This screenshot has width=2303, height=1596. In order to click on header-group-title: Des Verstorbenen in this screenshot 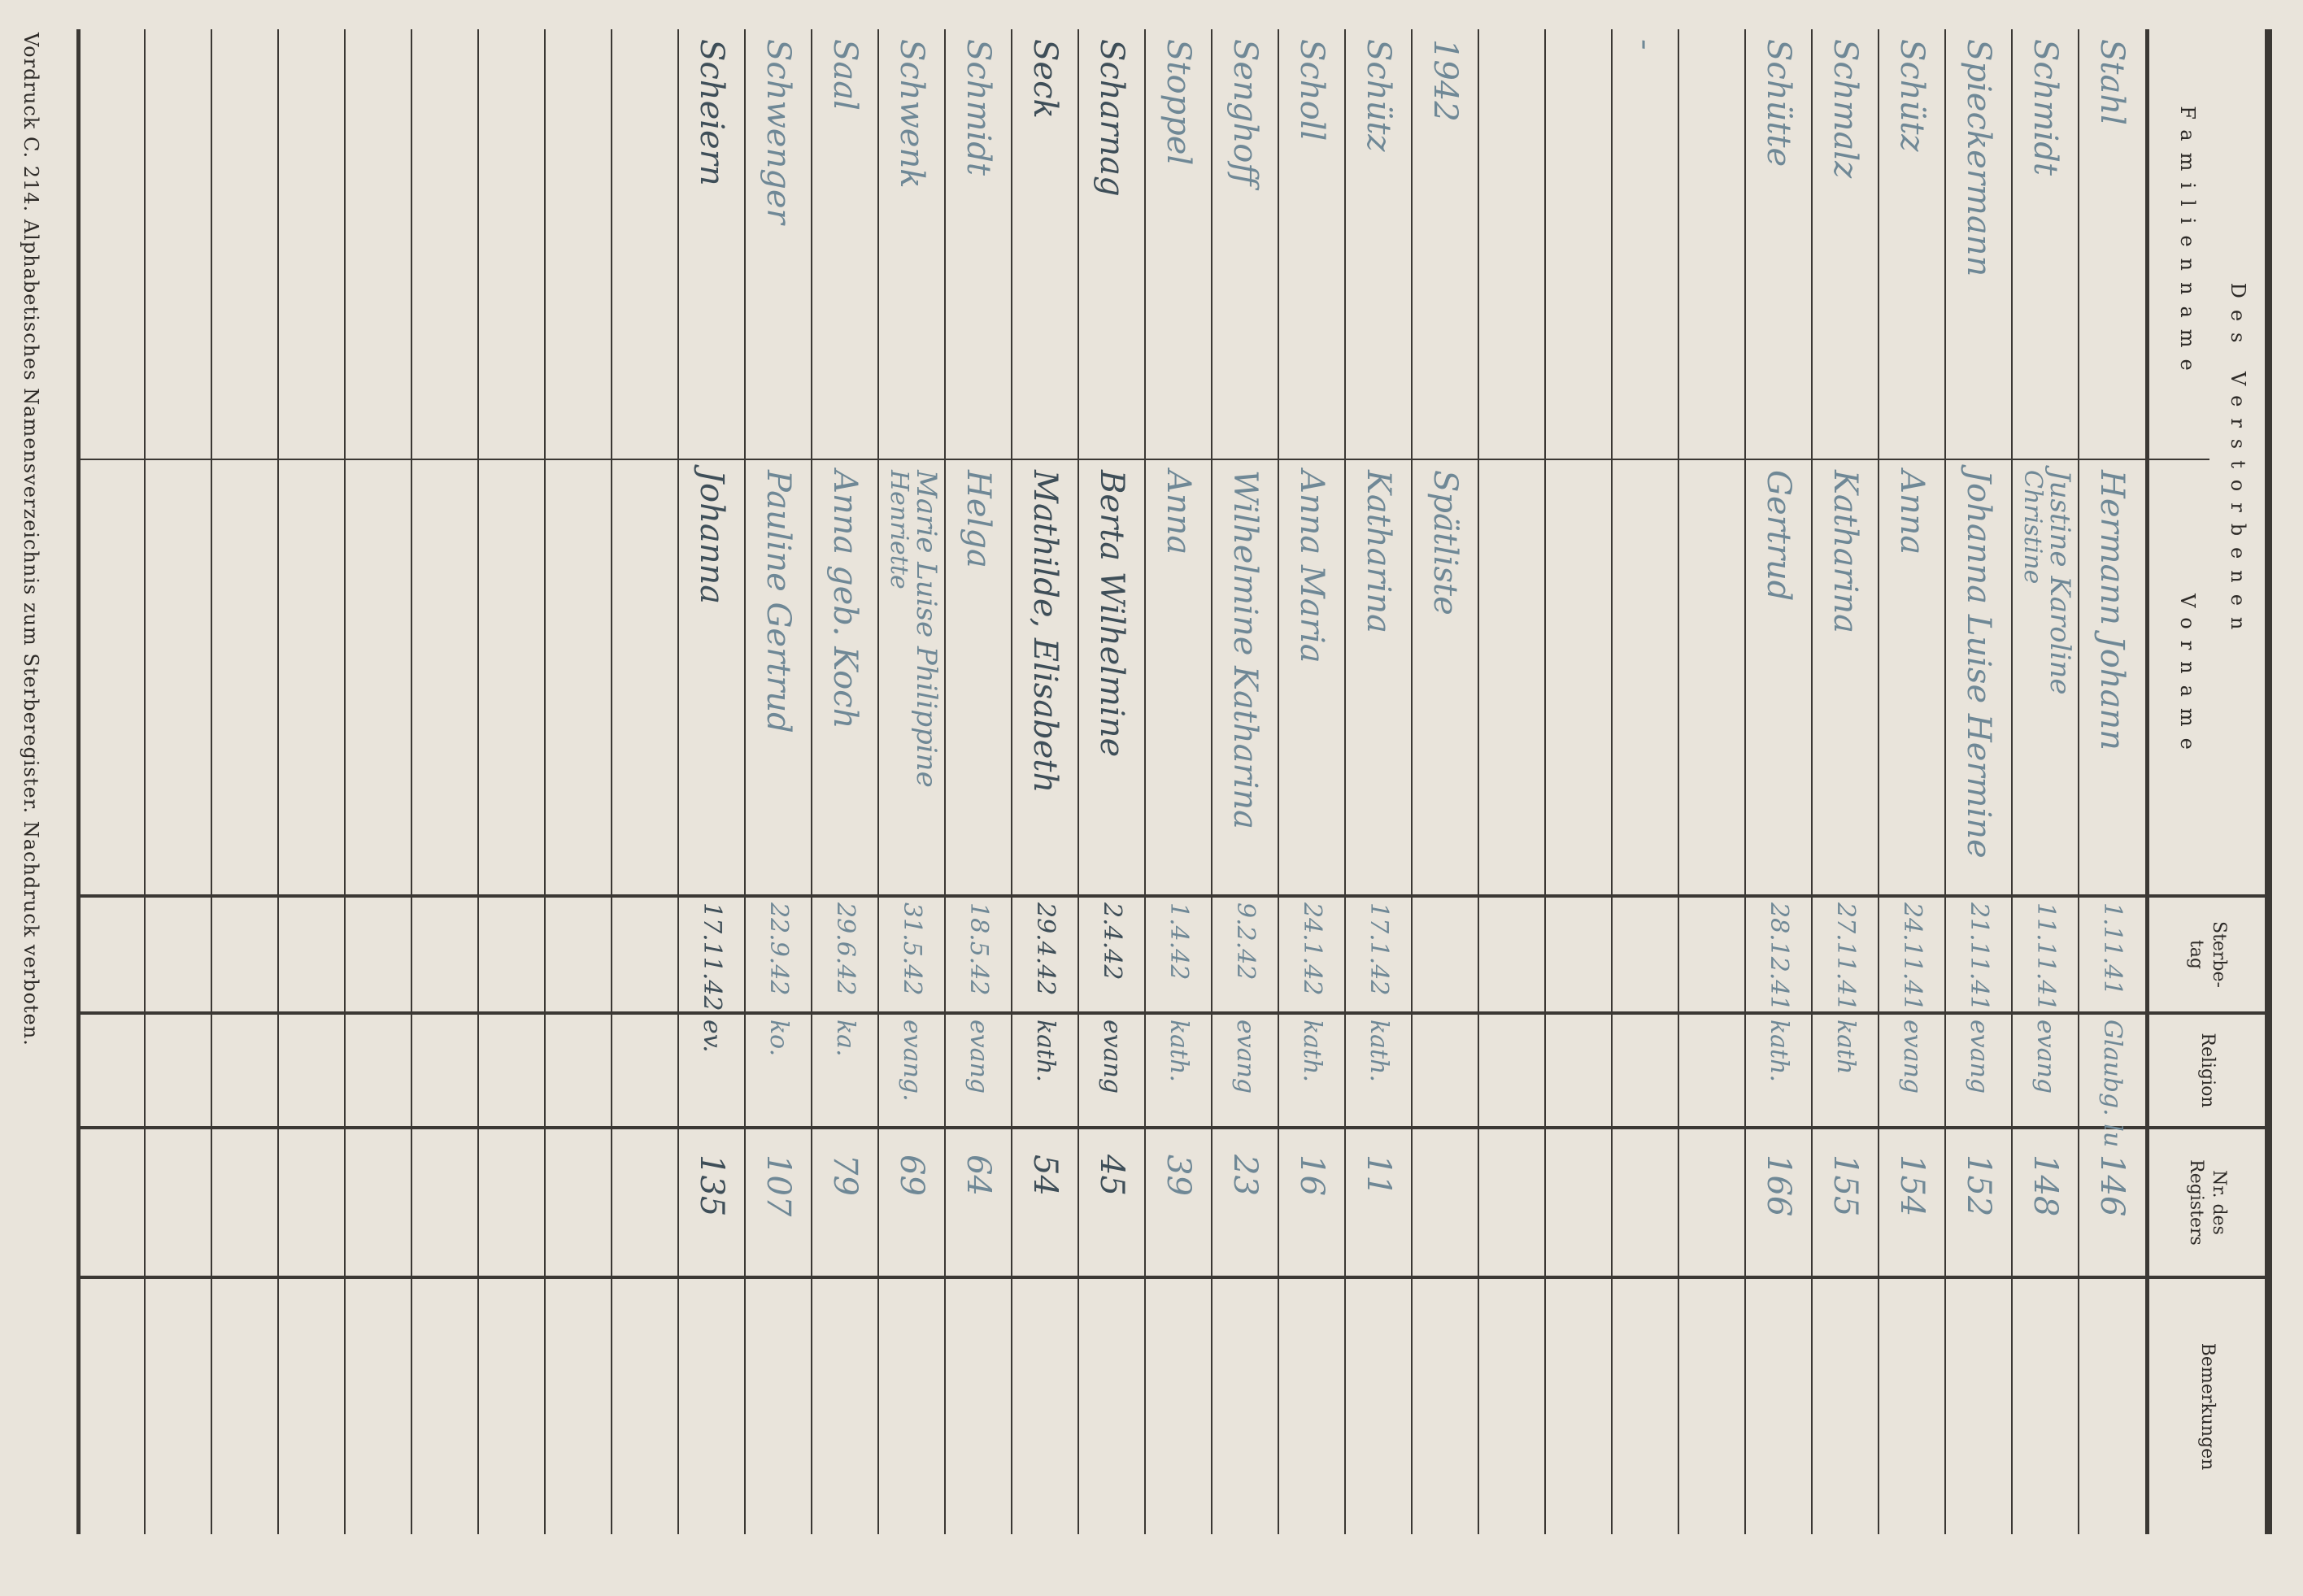, I will do `click(2238, 462)`.